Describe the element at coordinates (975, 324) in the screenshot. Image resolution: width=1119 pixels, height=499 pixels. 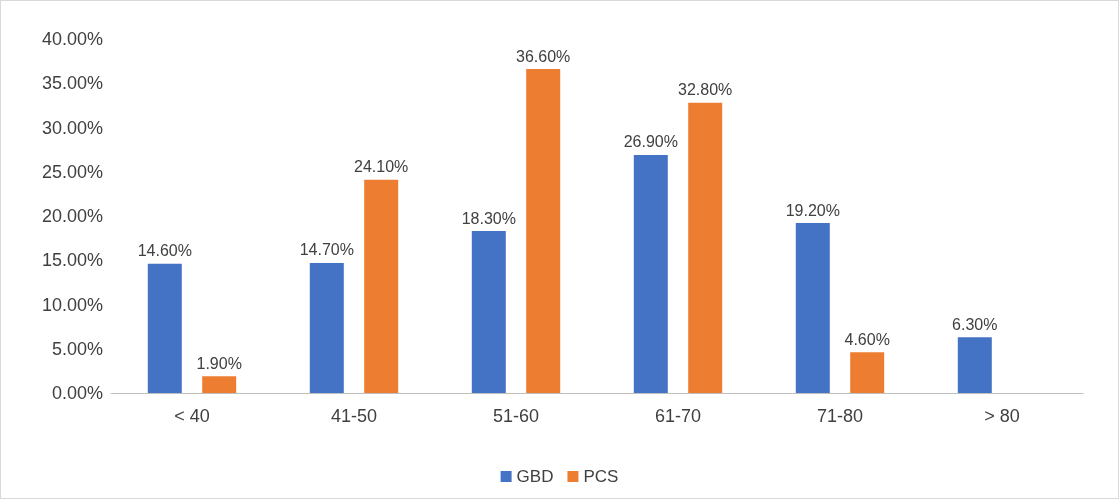
I see `data-label: 6.30%` at that location.